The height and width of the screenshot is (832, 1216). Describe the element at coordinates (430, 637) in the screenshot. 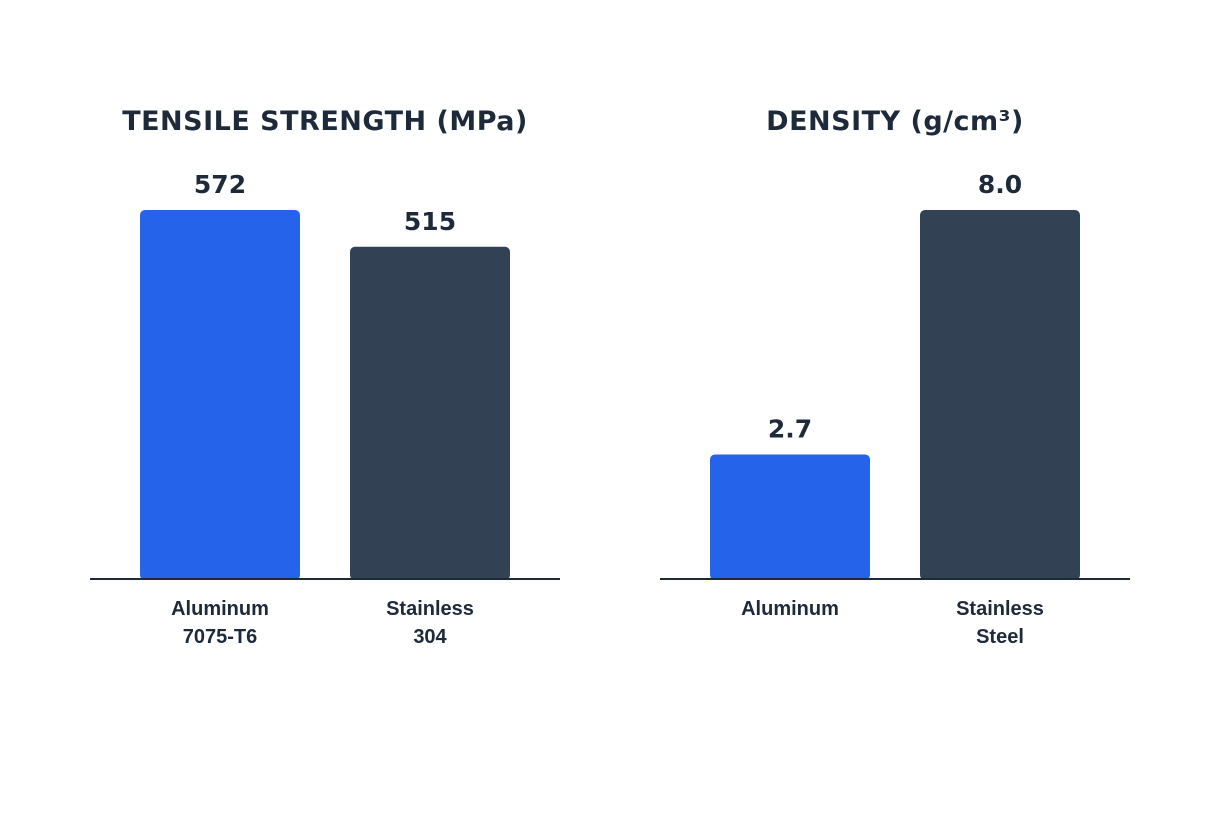

I see `category-label: 304` at that location.